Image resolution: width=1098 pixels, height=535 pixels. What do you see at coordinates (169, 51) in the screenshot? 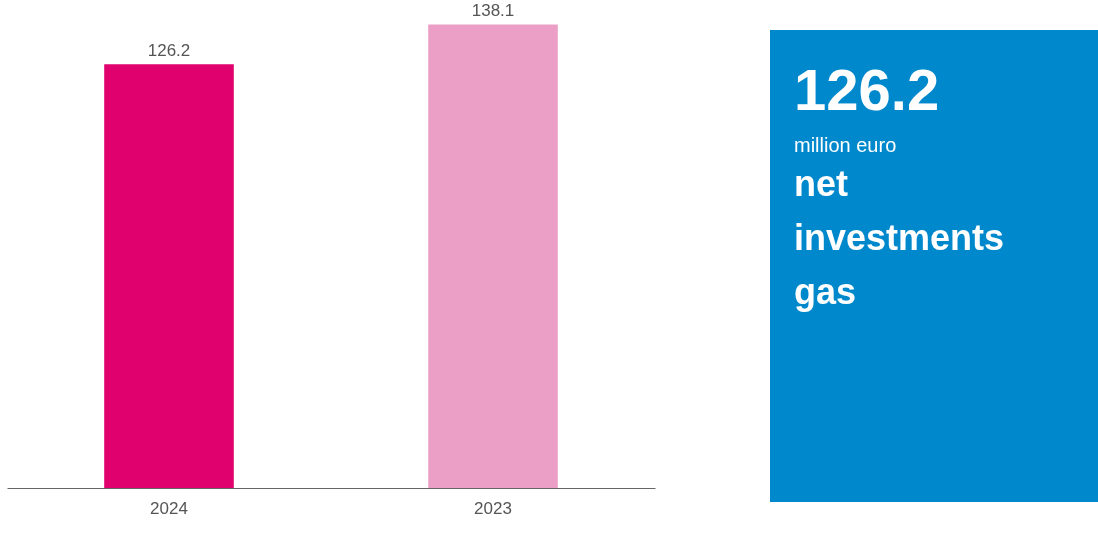
I see `data-label: 126.2` at bounding box center [169, 51].